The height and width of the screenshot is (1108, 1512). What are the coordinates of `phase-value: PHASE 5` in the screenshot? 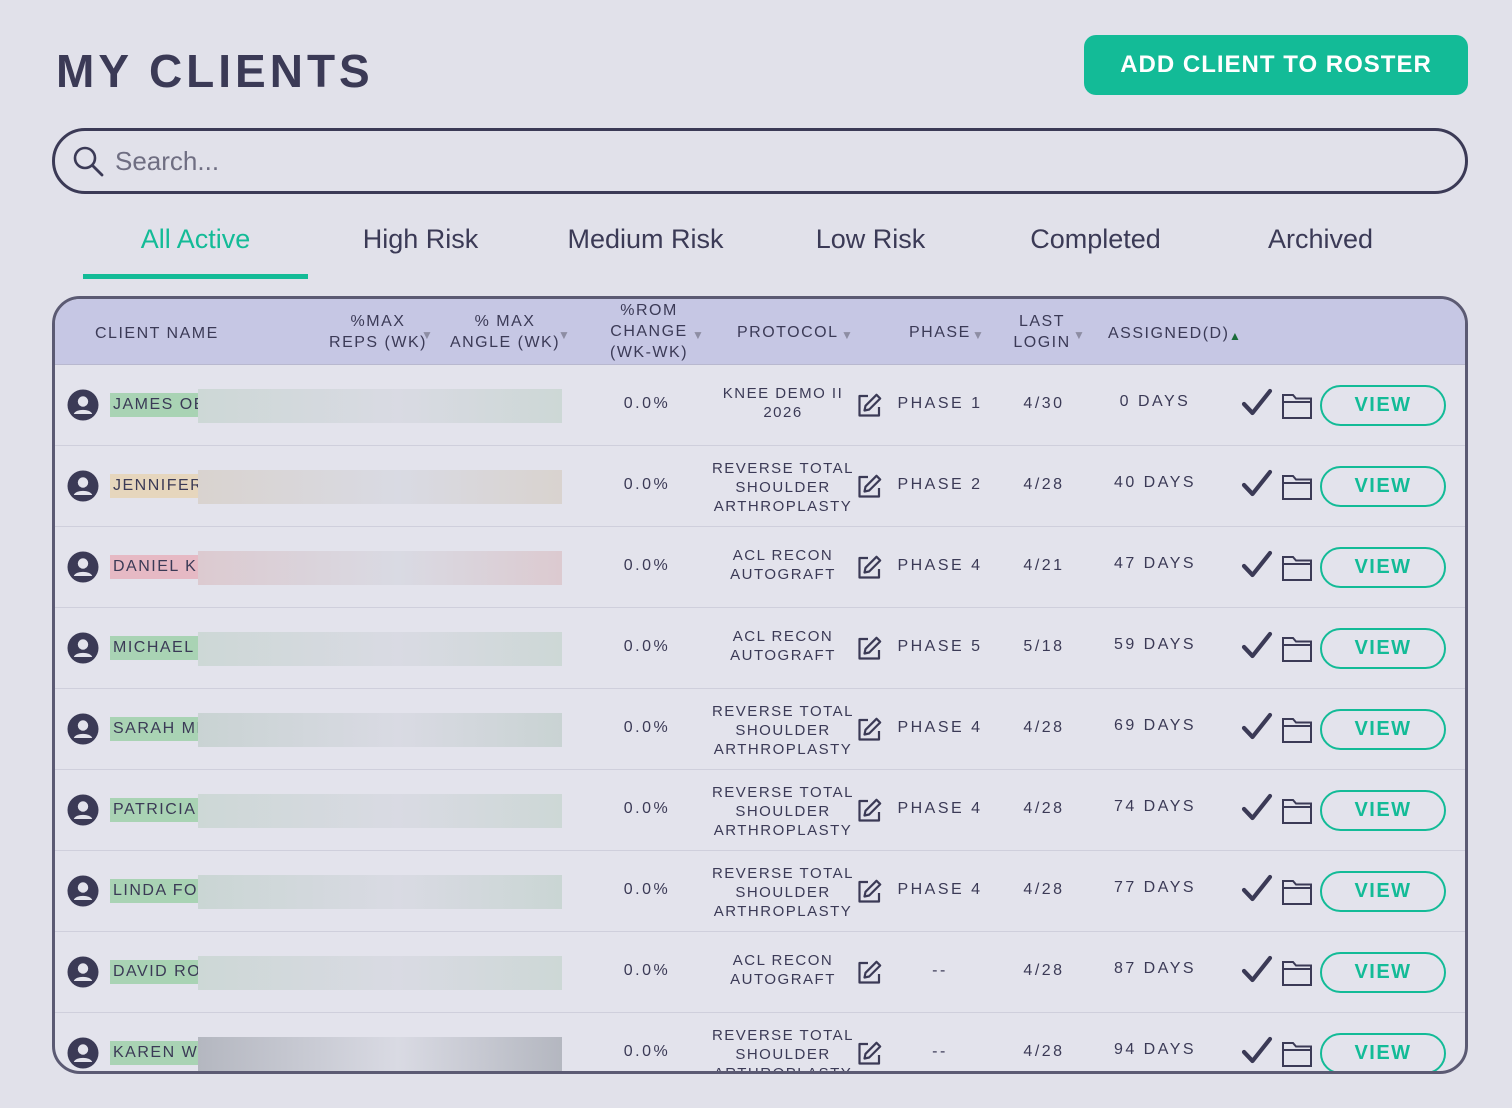 It's located at (940, 646).